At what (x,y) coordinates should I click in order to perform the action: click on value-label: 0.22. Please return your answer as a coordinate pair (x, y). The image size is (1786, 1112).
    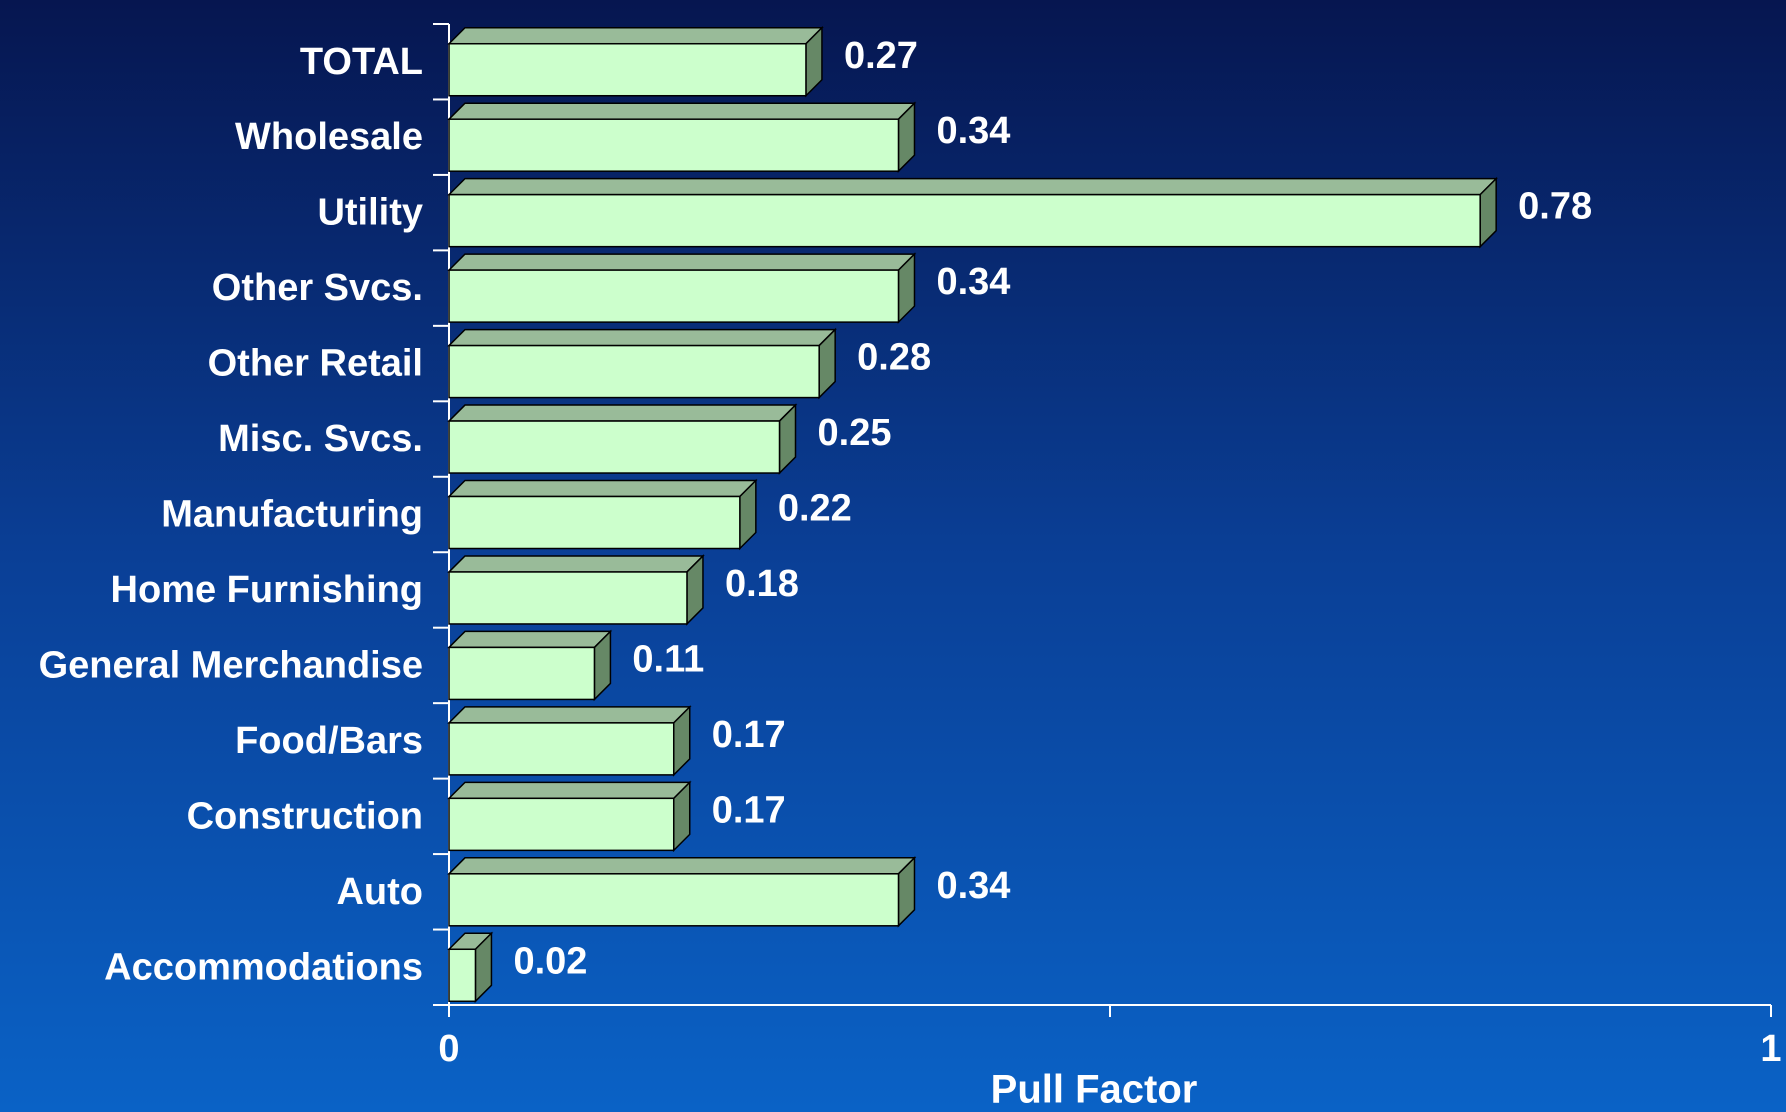
    Looking at the image, I should click on (815, 509).